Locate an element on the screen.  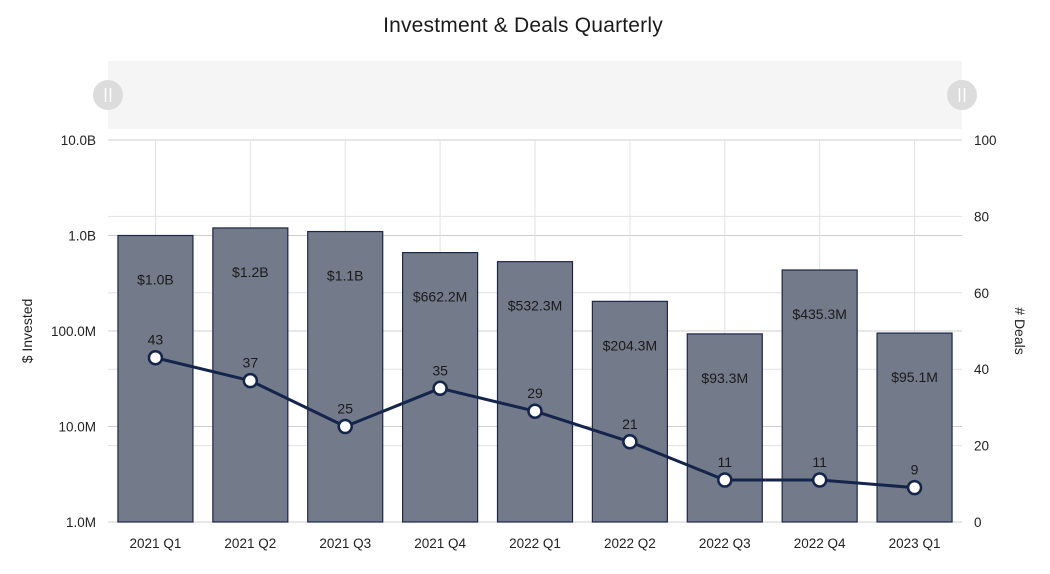
x-tick-label: 2021 Q4 is located at coordinates (440, 543).